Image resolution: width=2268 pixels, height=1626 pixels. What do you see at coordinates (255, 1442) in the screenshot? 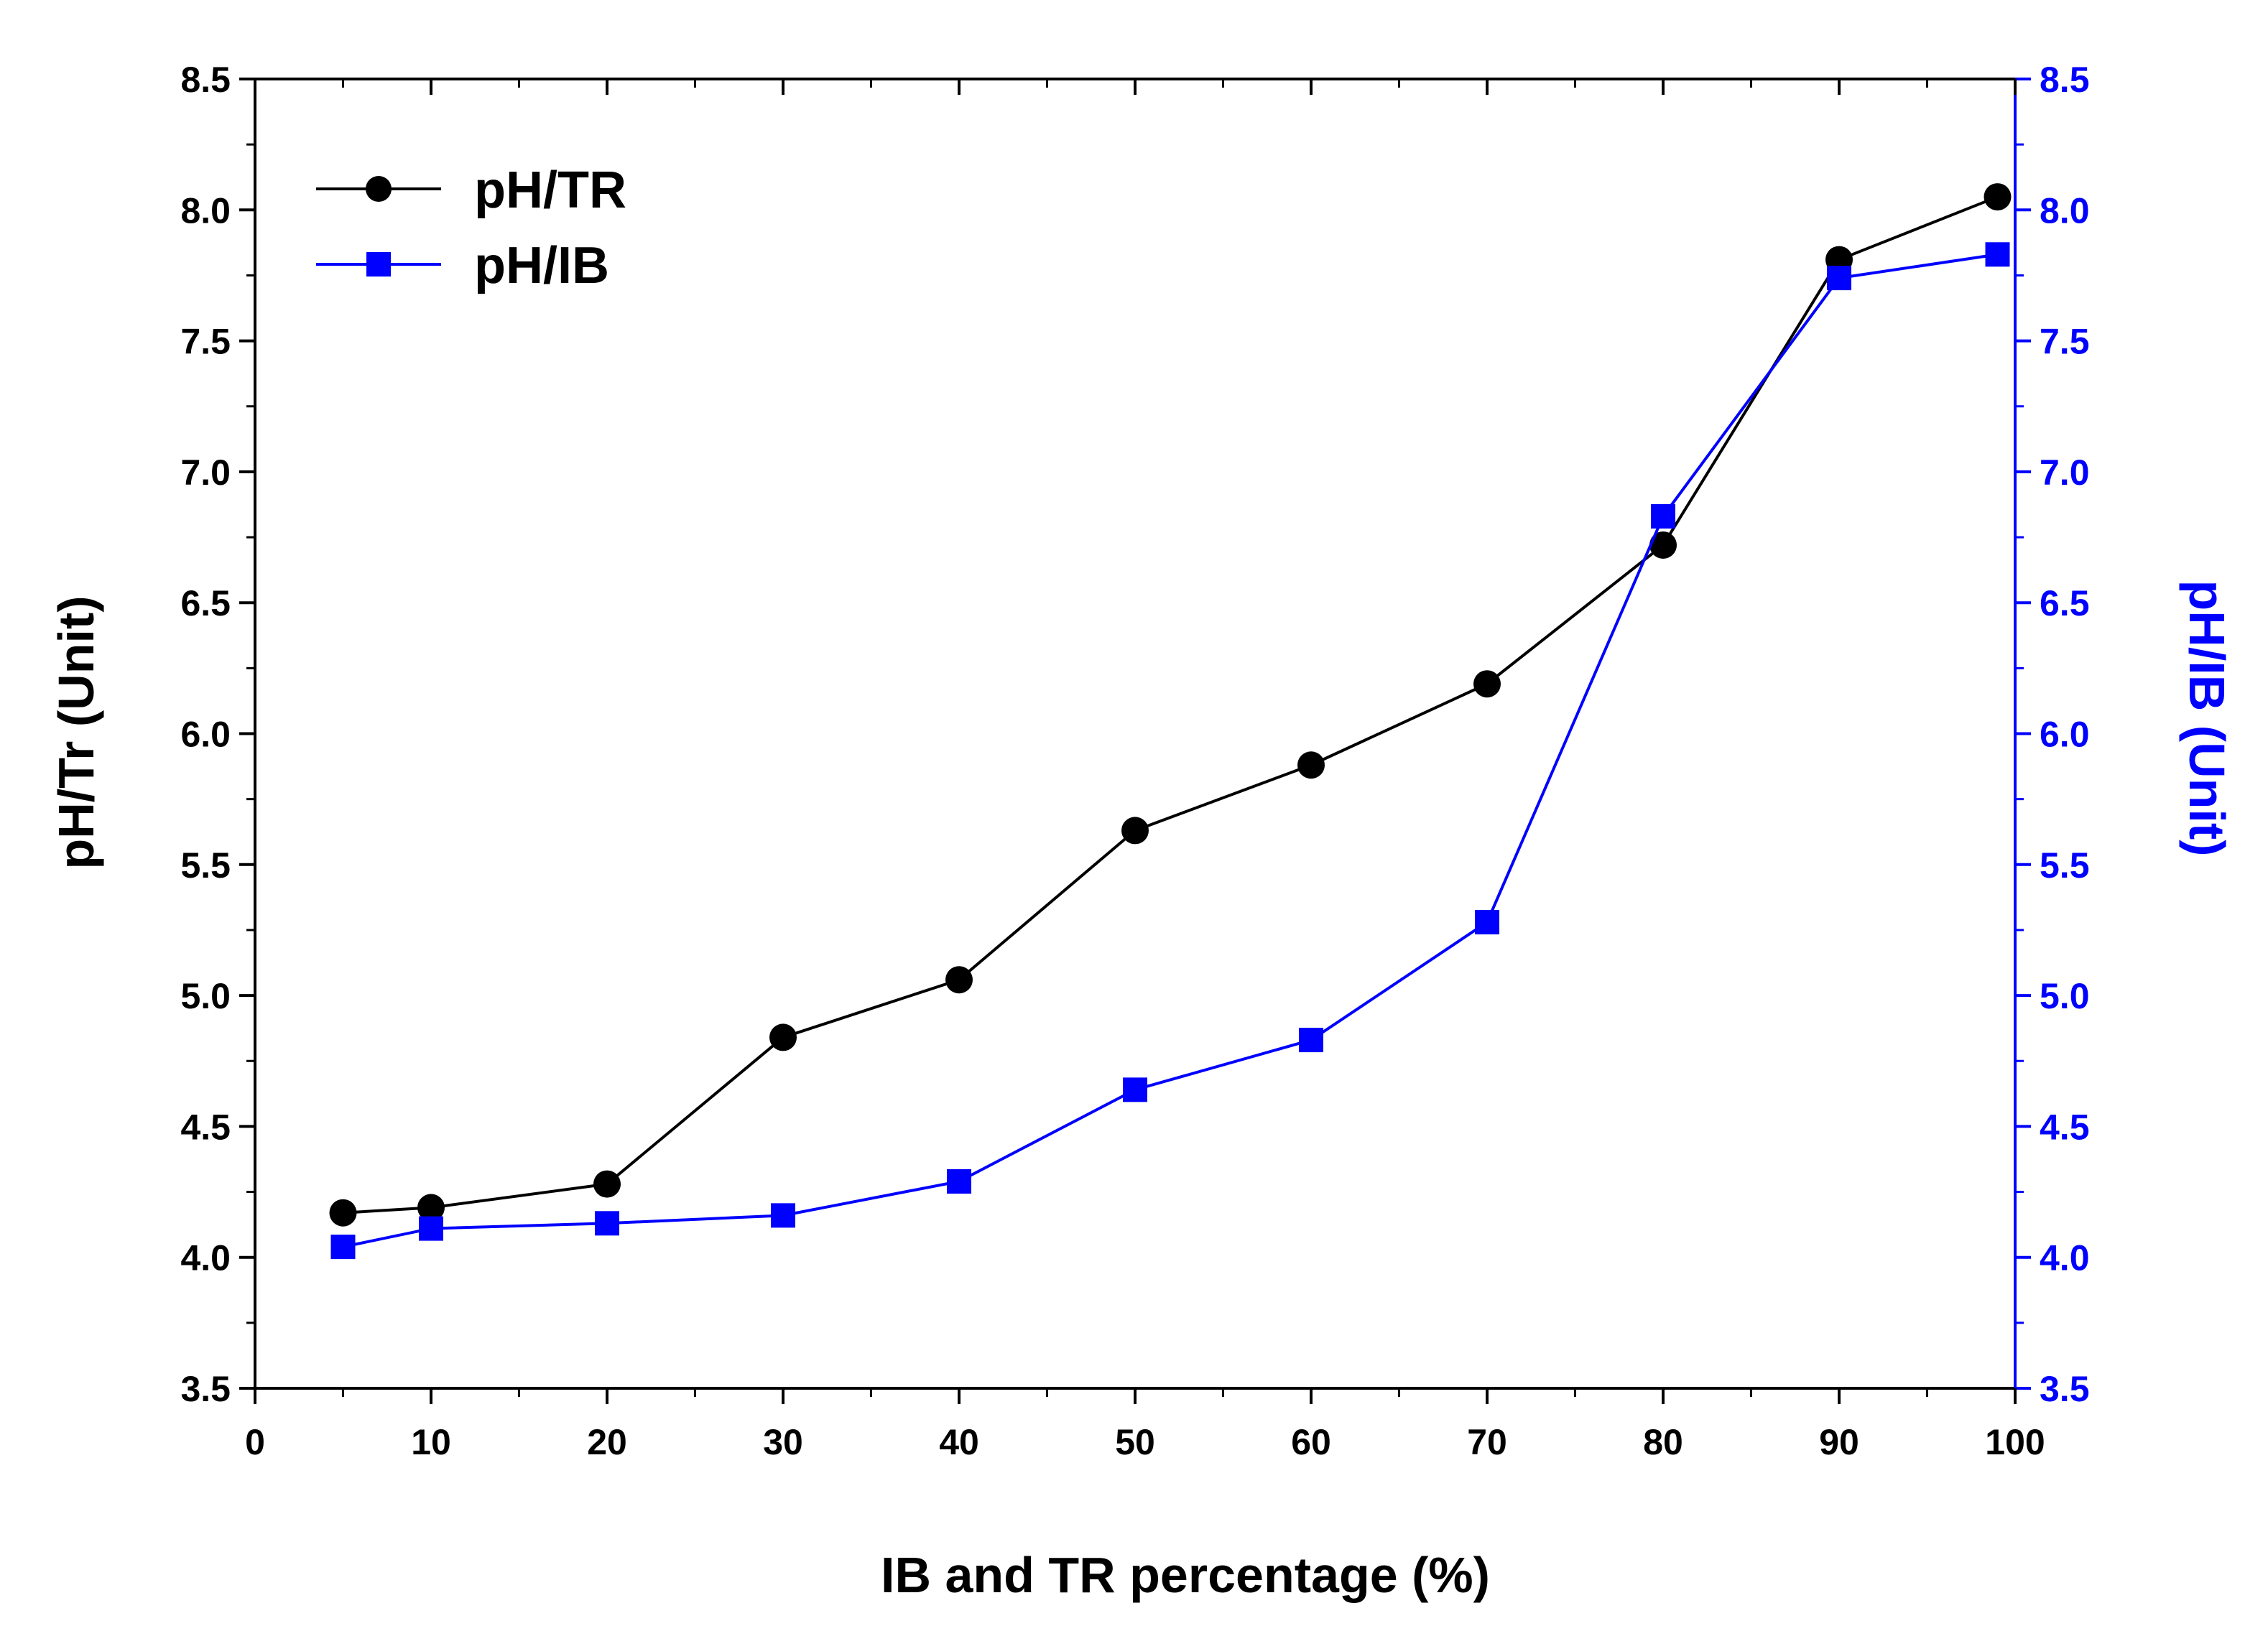
I see `x-tick-label: 0` at bounding box center [255, 1442].